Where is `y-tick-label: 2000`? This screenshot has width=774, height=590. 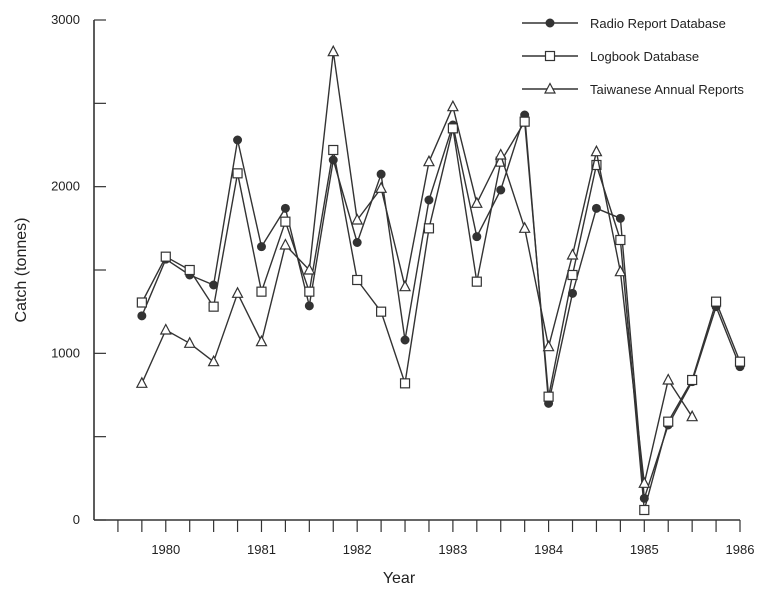 y-tick-label: 2000 is located at coordinates (65, 186).